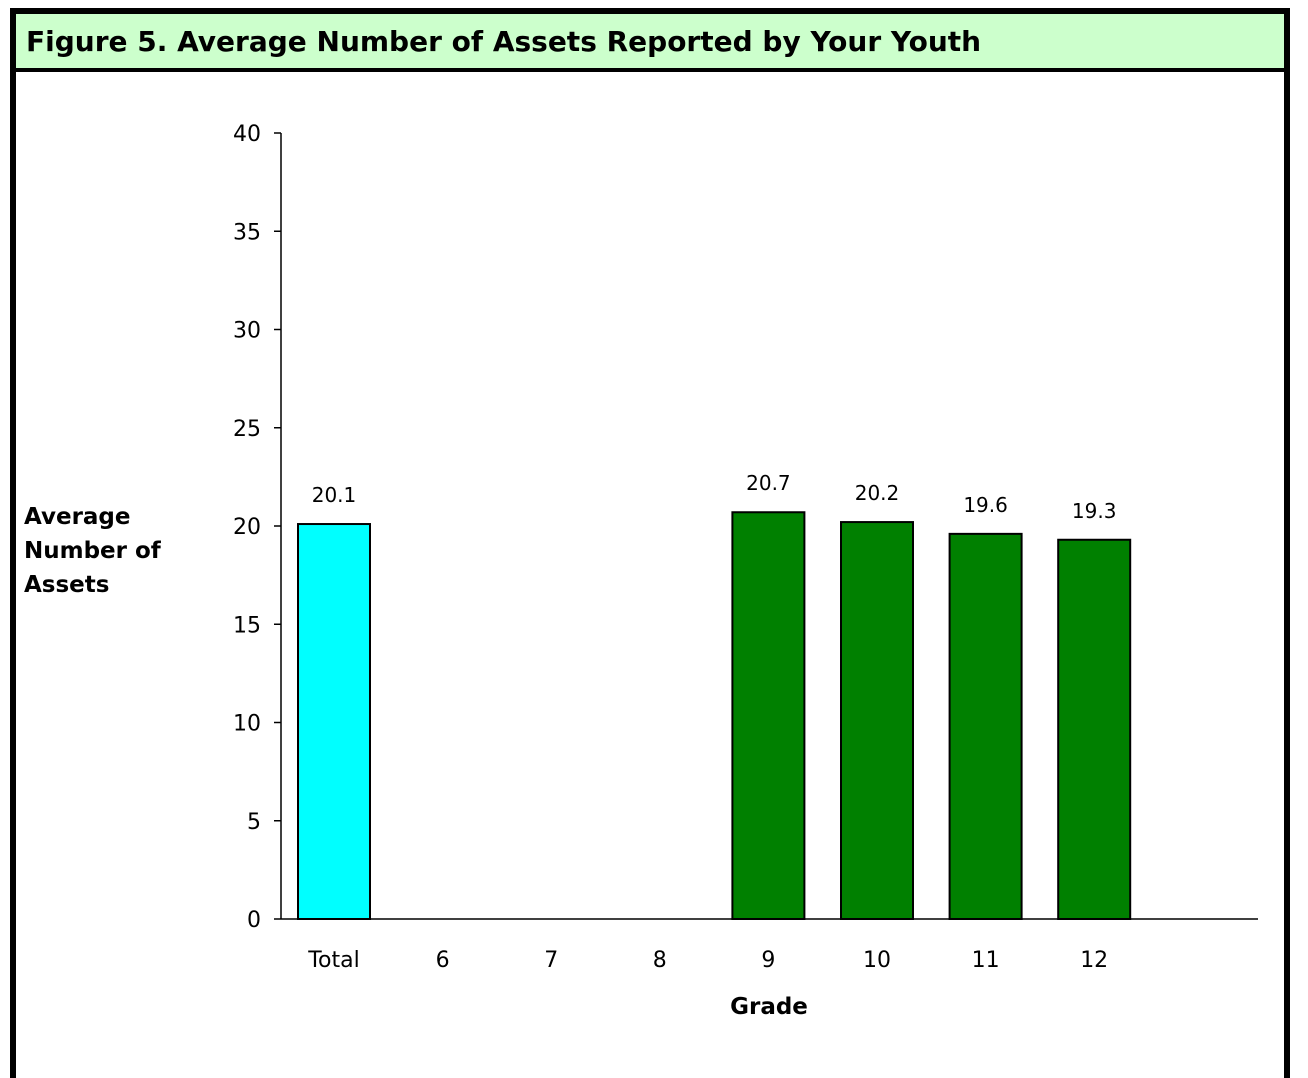 The width and height of the screenshot is (1308, 1078). What do you see at coordinates (551, 960) in the screenshot?
I see `x-tick-label-7: 7` at bounding box center [551, 960].